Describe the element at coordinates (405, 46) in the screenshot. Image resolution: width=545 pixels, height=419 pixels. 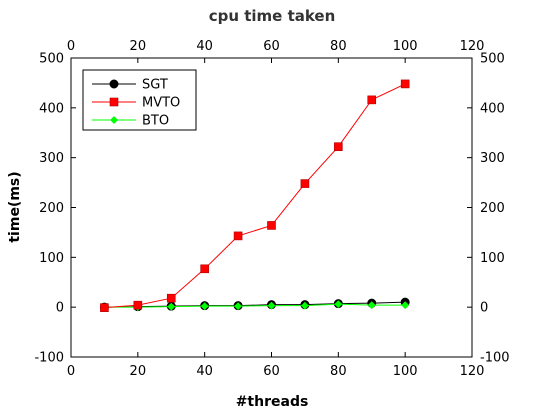
I see `x-tick-label-top: 100` at that location.